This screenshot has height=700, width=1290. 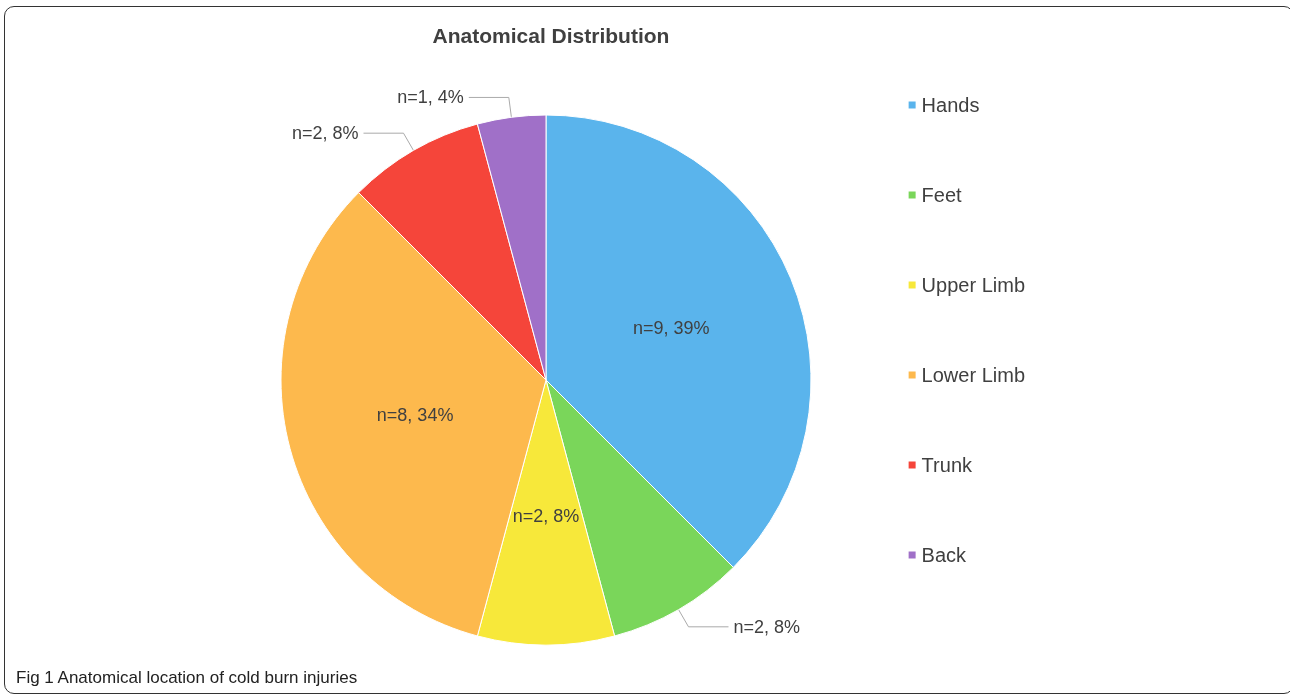 I want to click on legend-label: Hands, so click(x=950, y=105).